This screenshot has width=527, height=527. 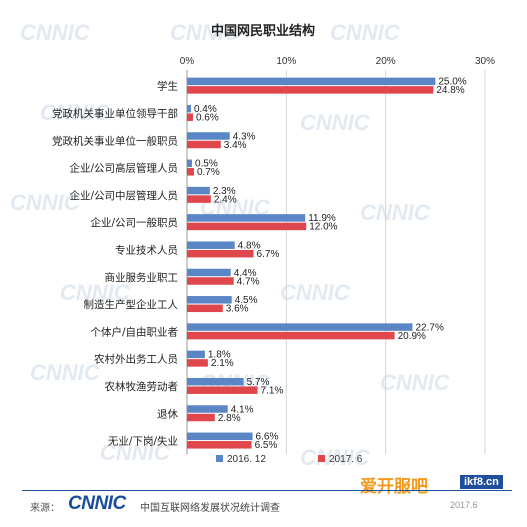 I want to click on data-label: 3.4%, so click(x=235, y=145).